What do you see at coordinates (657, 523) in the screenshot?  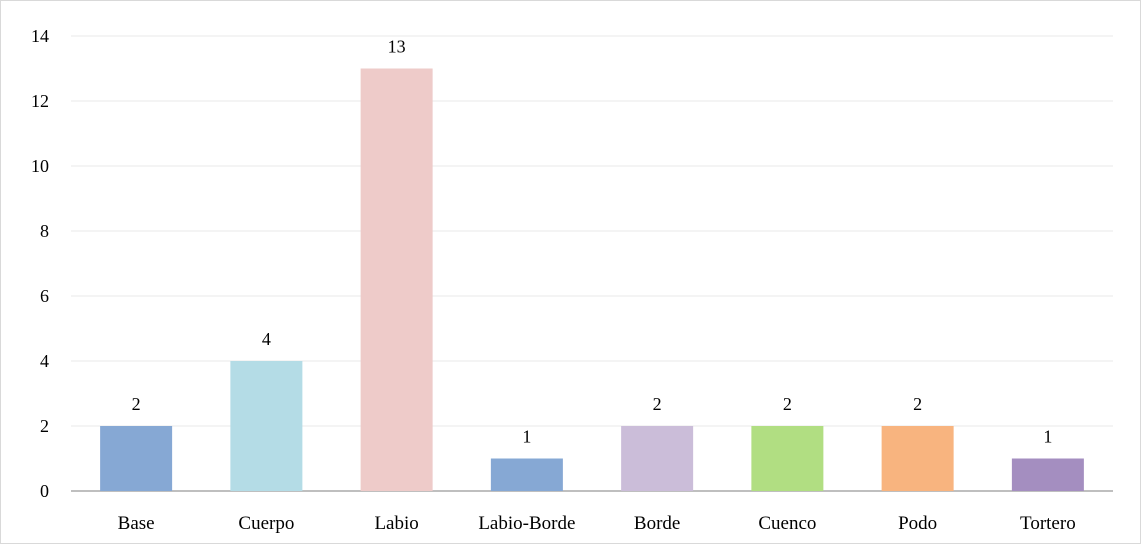 I see `x-tick-label: Borde` at bounding box center [657, 523].